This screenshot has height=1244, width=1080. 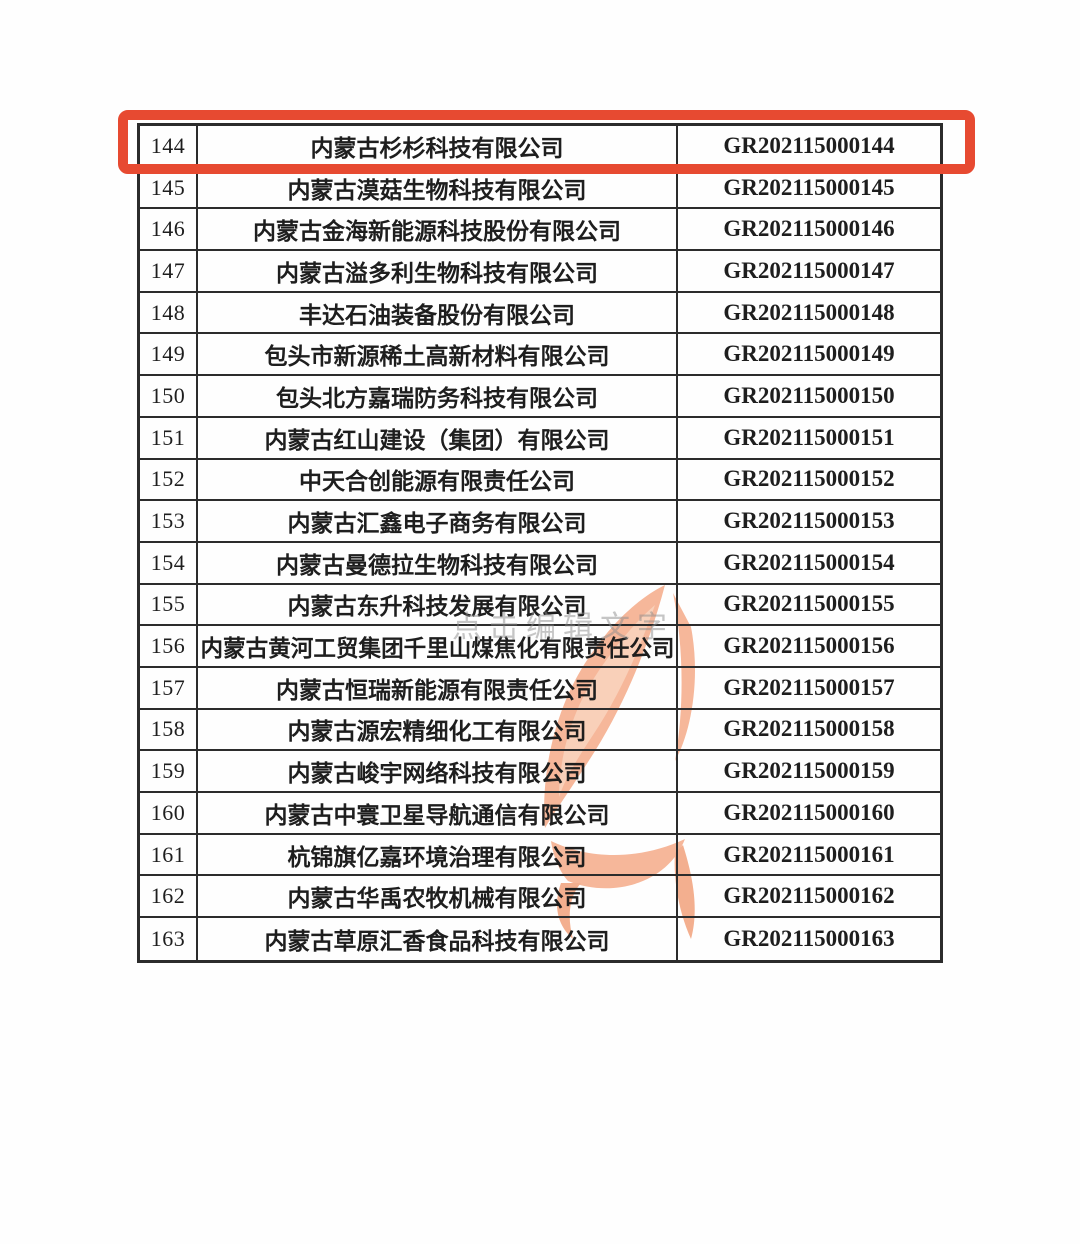 I want to click on gr-code-cell: GR202115000146, so click(x=809, y=229).